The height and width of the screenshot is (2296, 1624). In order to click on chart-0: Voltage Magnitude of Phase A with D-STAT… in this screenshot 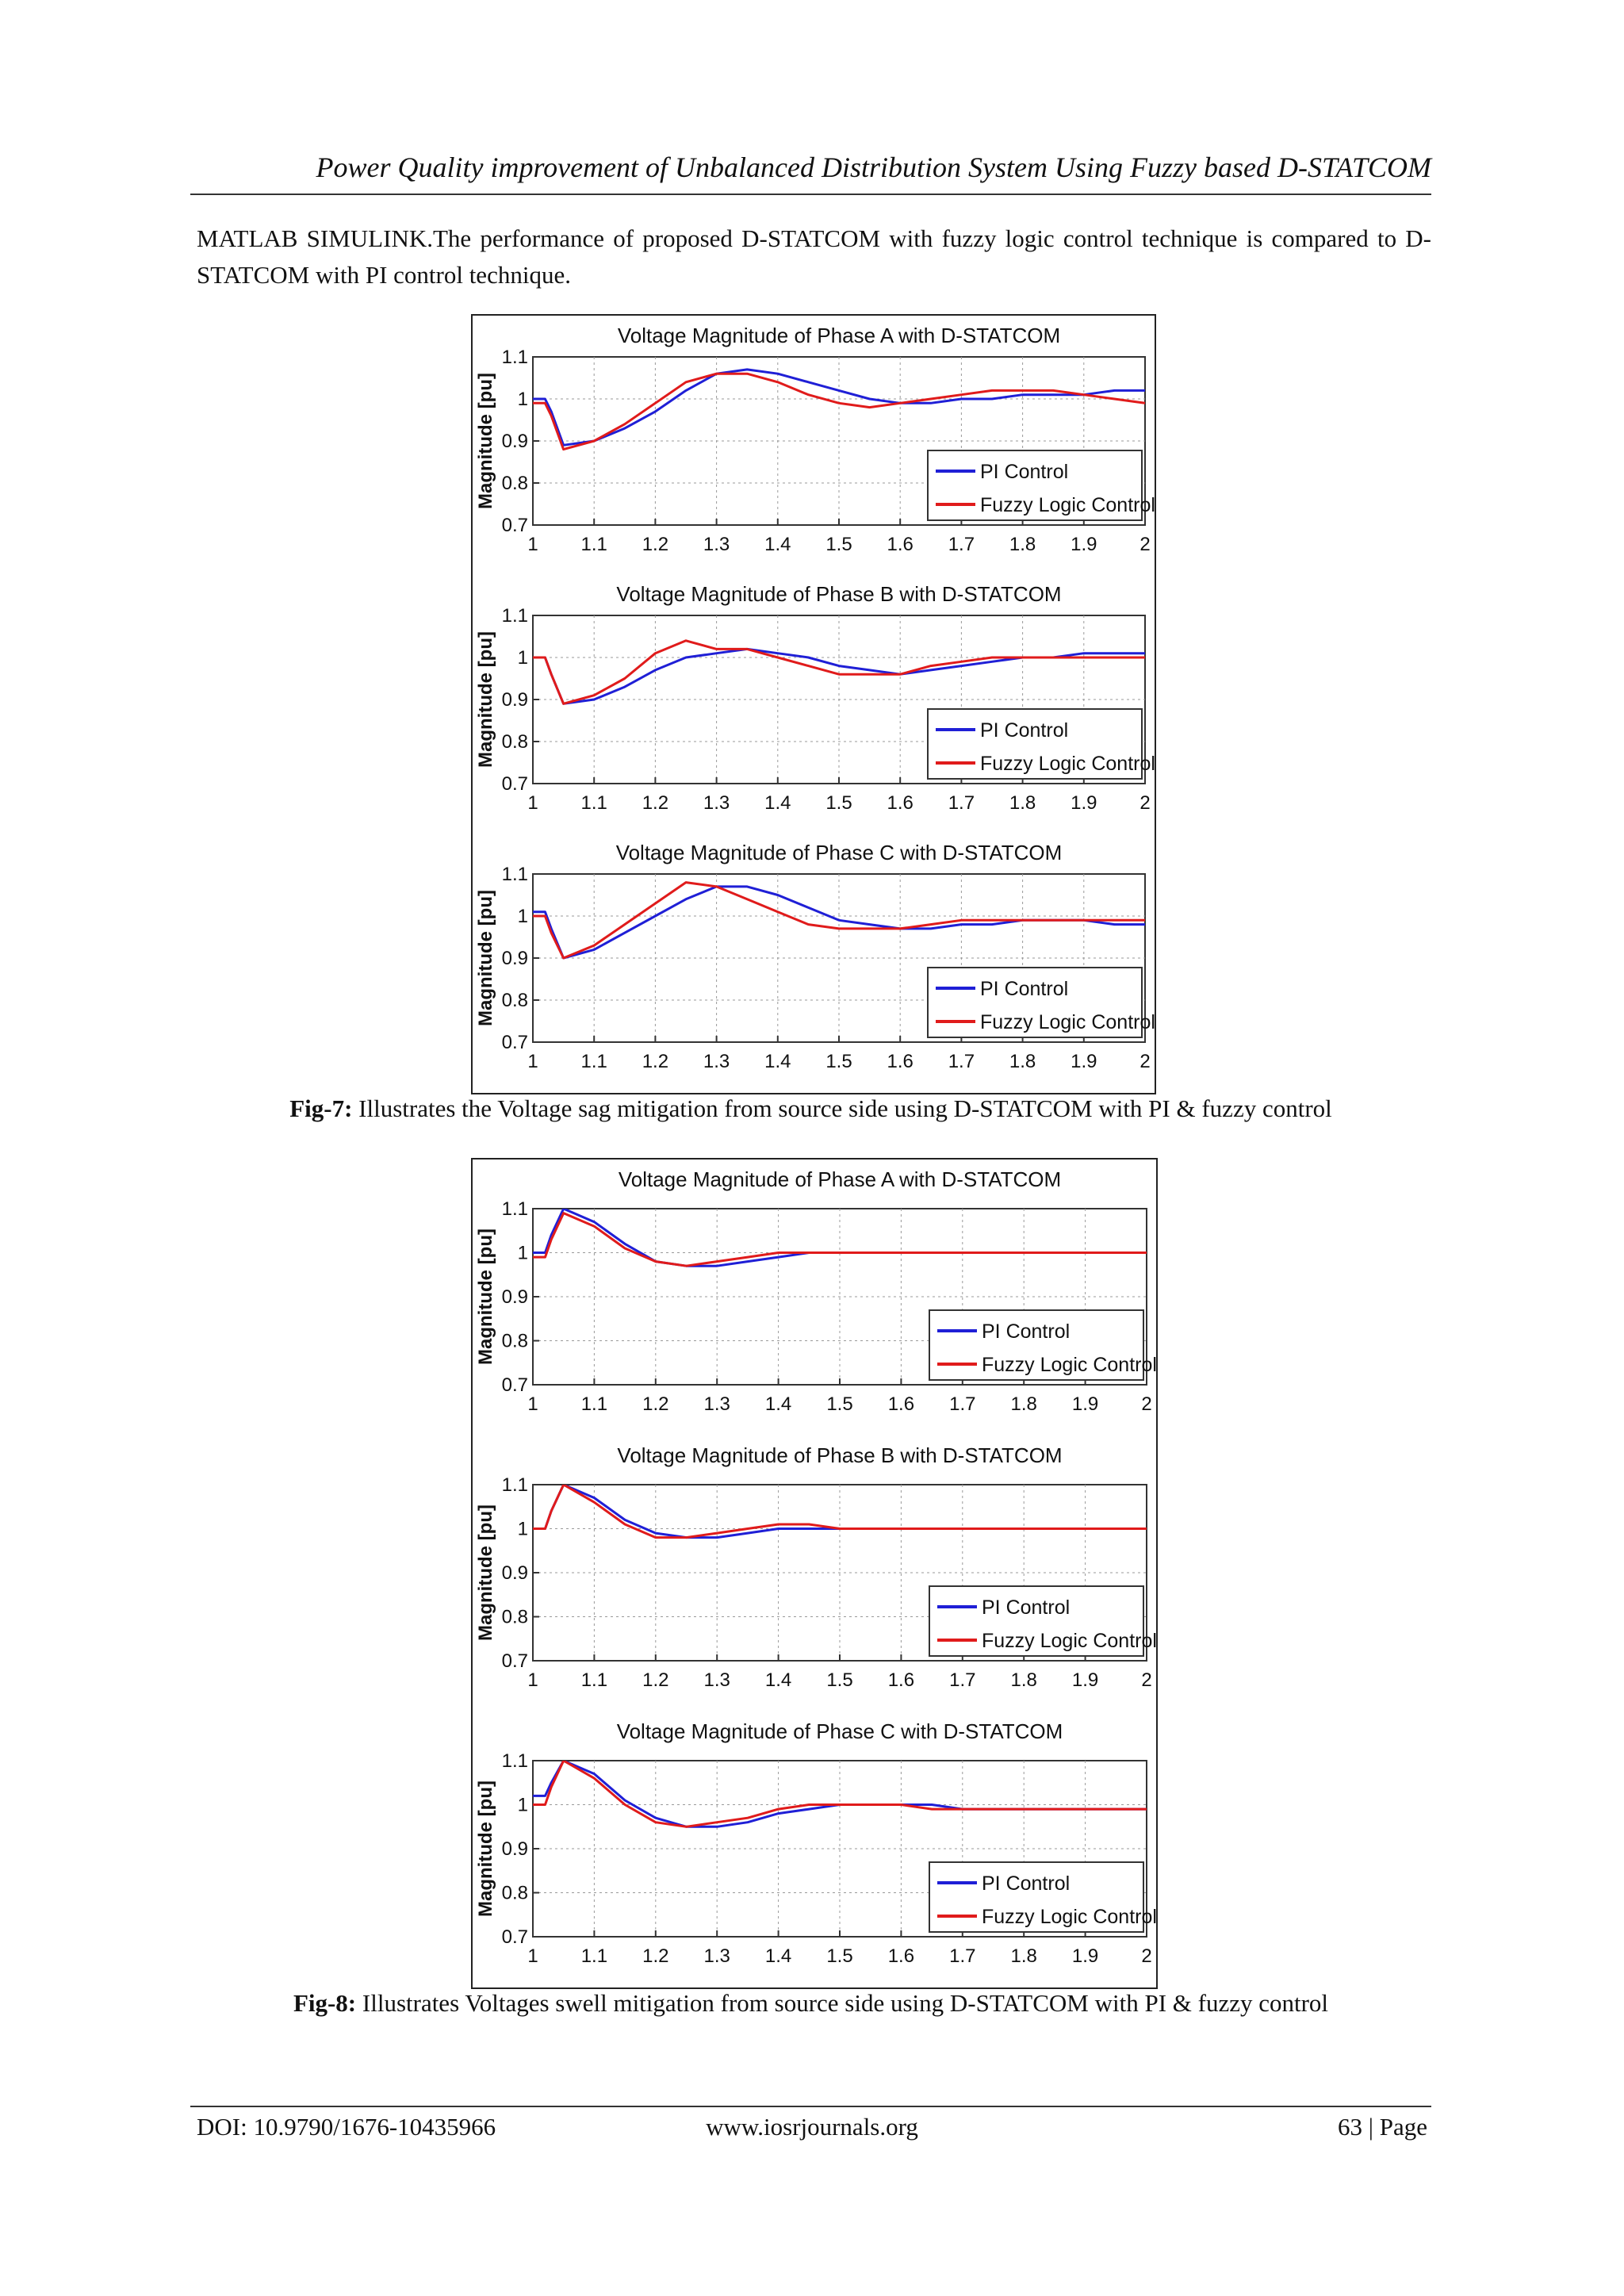, I will do `click(816, 1291)`.